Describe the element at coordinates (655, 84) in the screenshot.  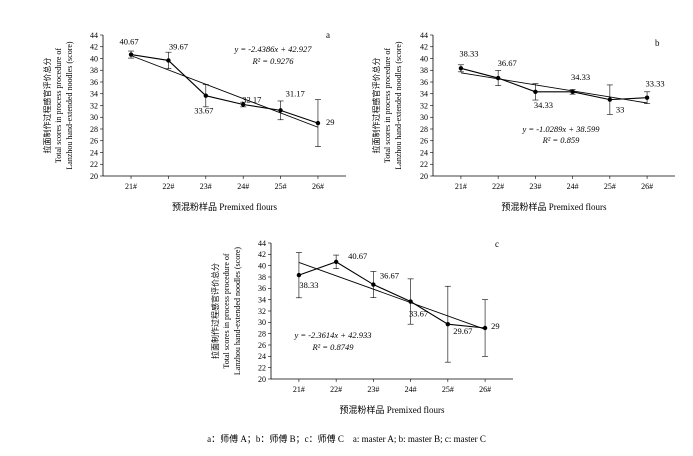
I see `data-label: 33.33` at that location.